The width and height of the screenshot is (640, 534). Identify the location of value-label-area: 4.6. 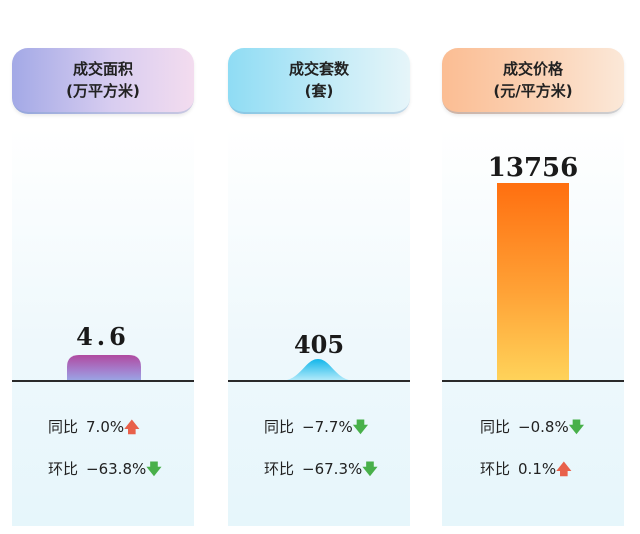
(103, 336).